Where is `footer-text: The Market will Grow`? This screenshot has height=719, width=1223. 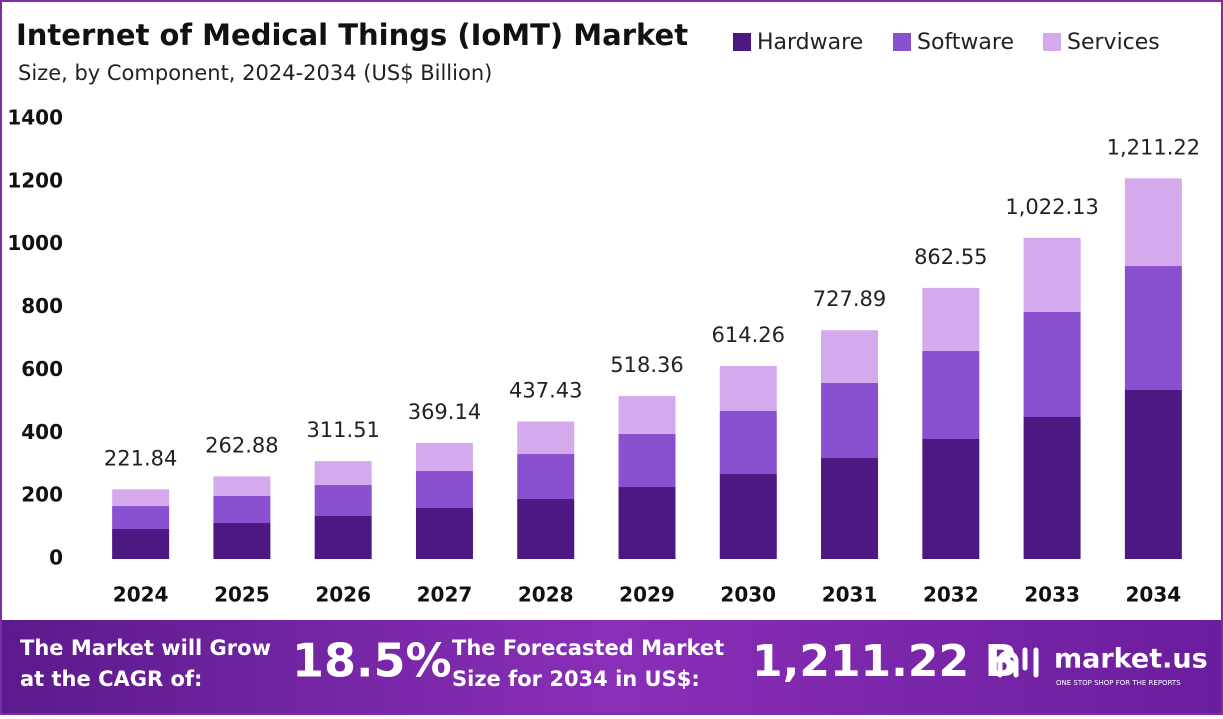 footer-text: The Market will Grow is located at coordinates (145, 648).